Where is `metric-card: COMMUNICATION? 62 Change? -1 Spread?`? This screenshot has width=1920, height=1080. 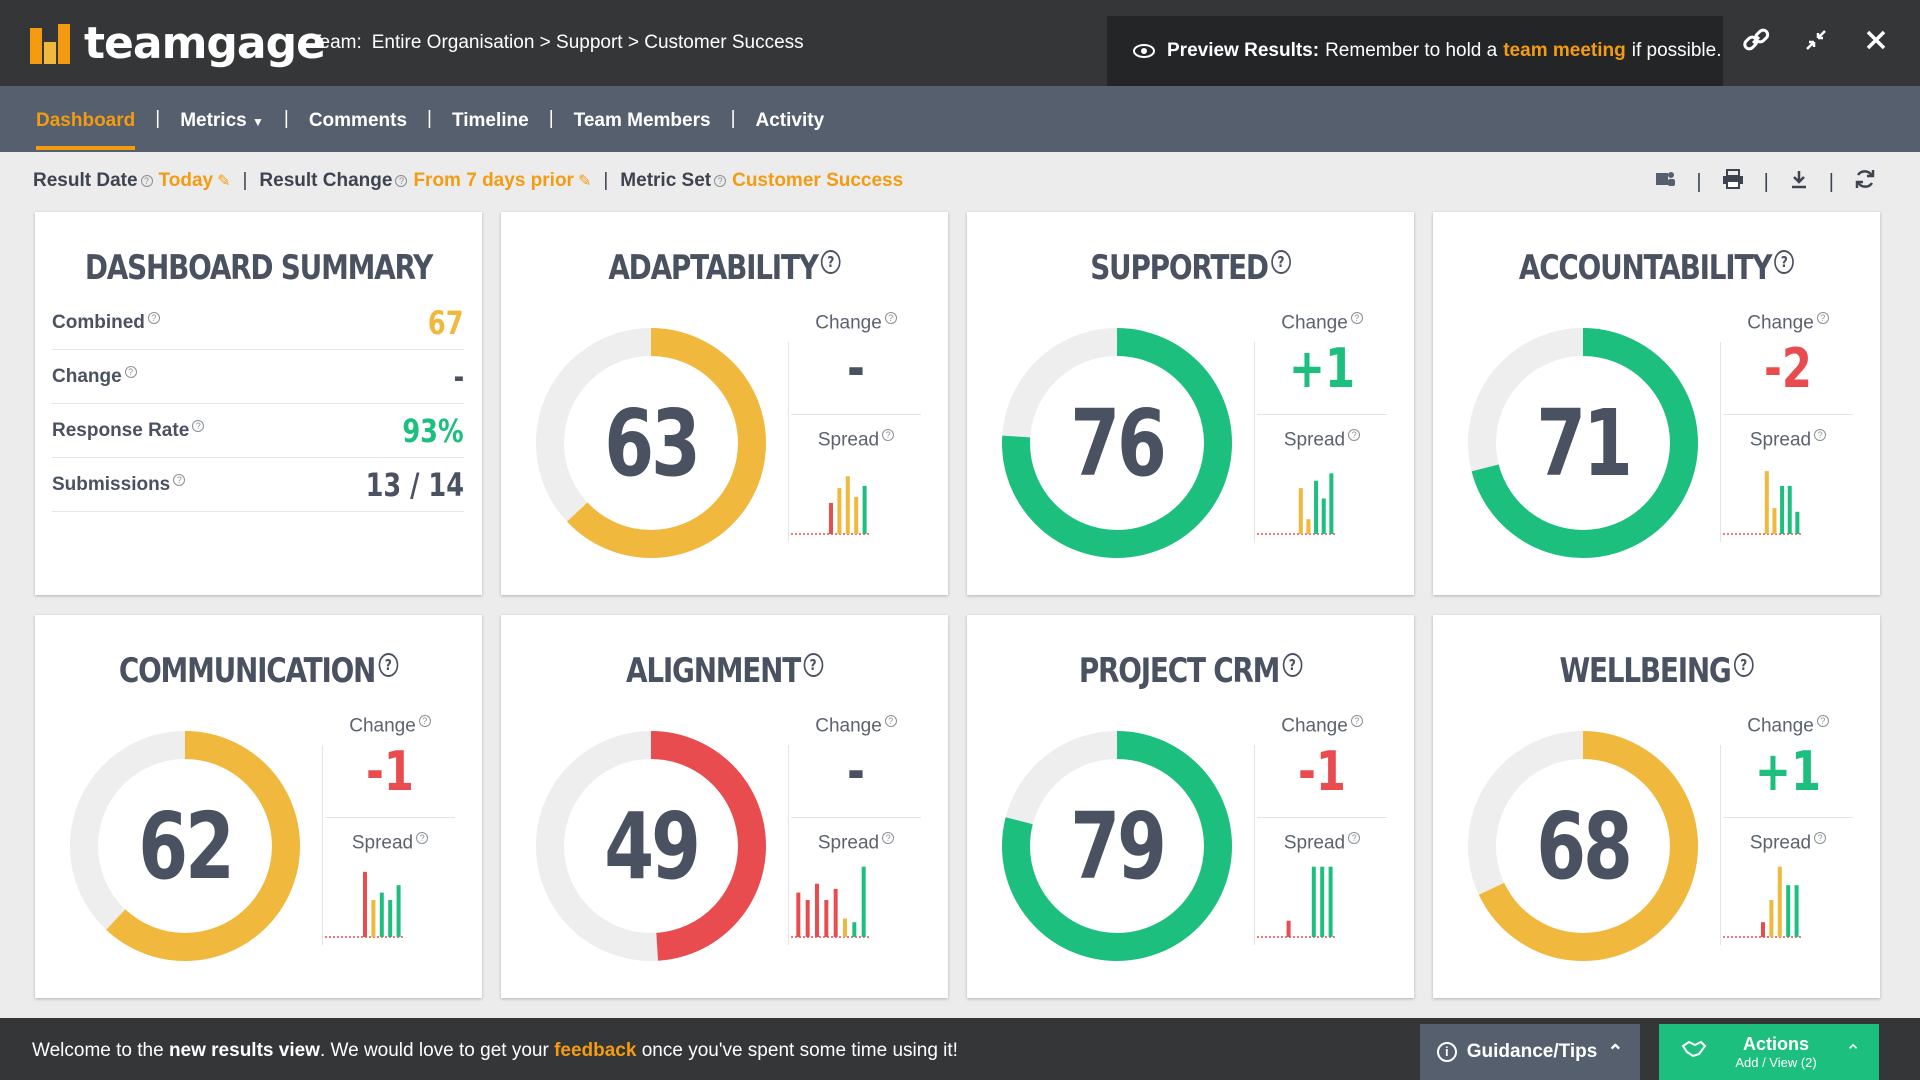
metric-card: COMMUNICATION? 62 Change? -1 Spread? is located at coordinates (258, 806).